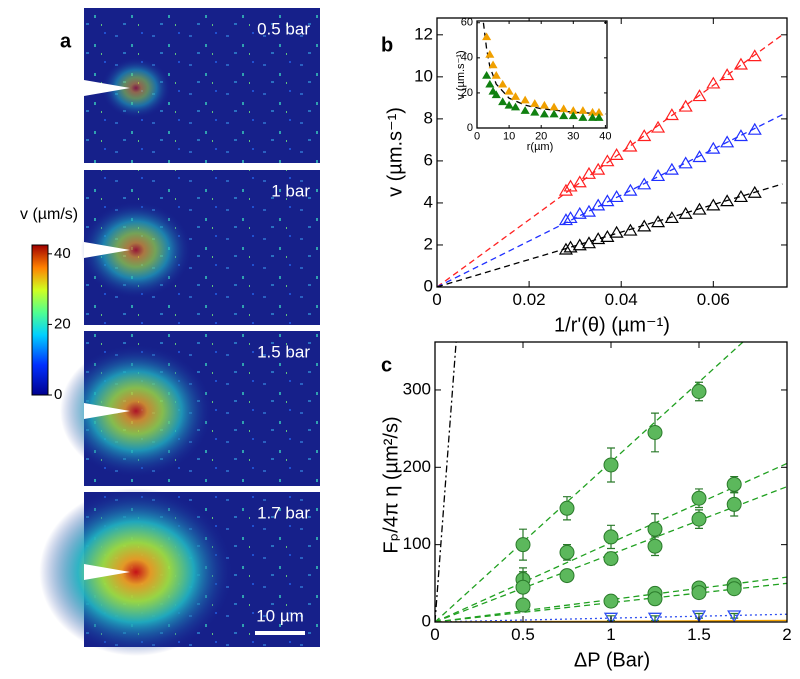 This screenshot has height=679, width=800. Describe the element at coordinates (605, 137) in the screenshot. I see `x-tick-label: 40` at that location.